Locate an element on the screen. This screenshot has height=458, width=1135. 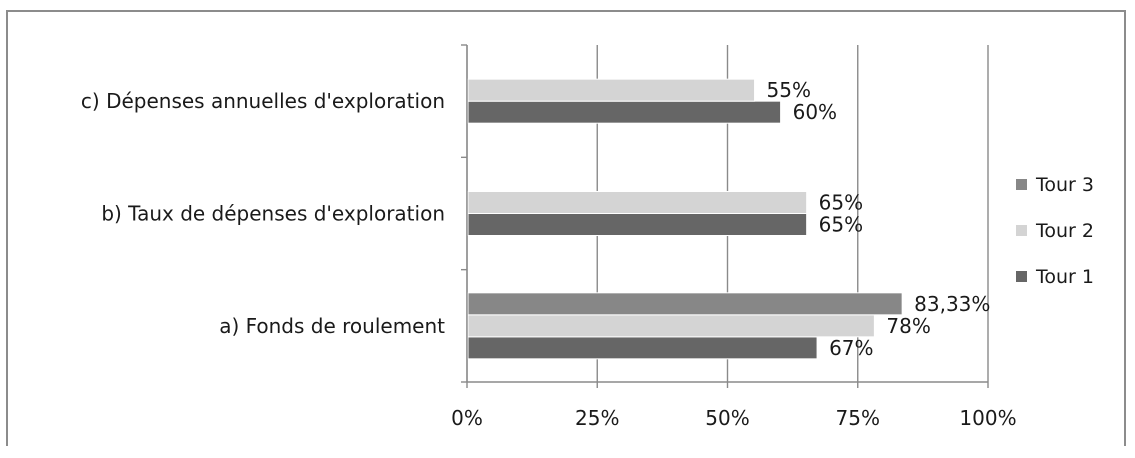
legend-label: Tour 3 is located at coordinates (1064, 185).